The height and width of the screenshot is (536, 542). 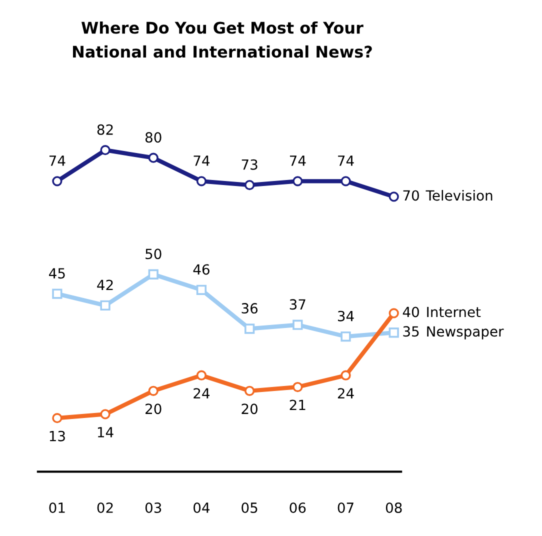 I want to click on x-tick-label: 02, so click(x=105, y=507).